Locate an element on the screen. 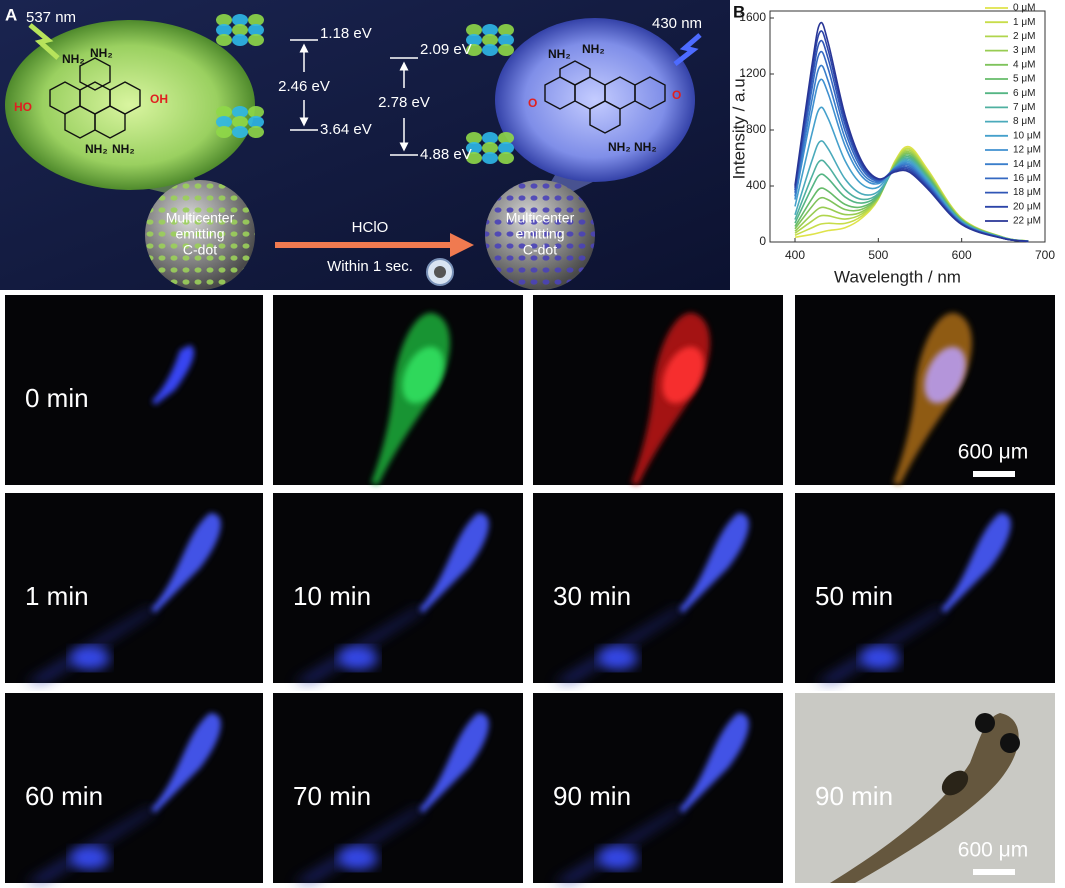 The width and height of the screenshot is (1065, 888). legend-label: 20 μM is located at coordinates (1027, 206).